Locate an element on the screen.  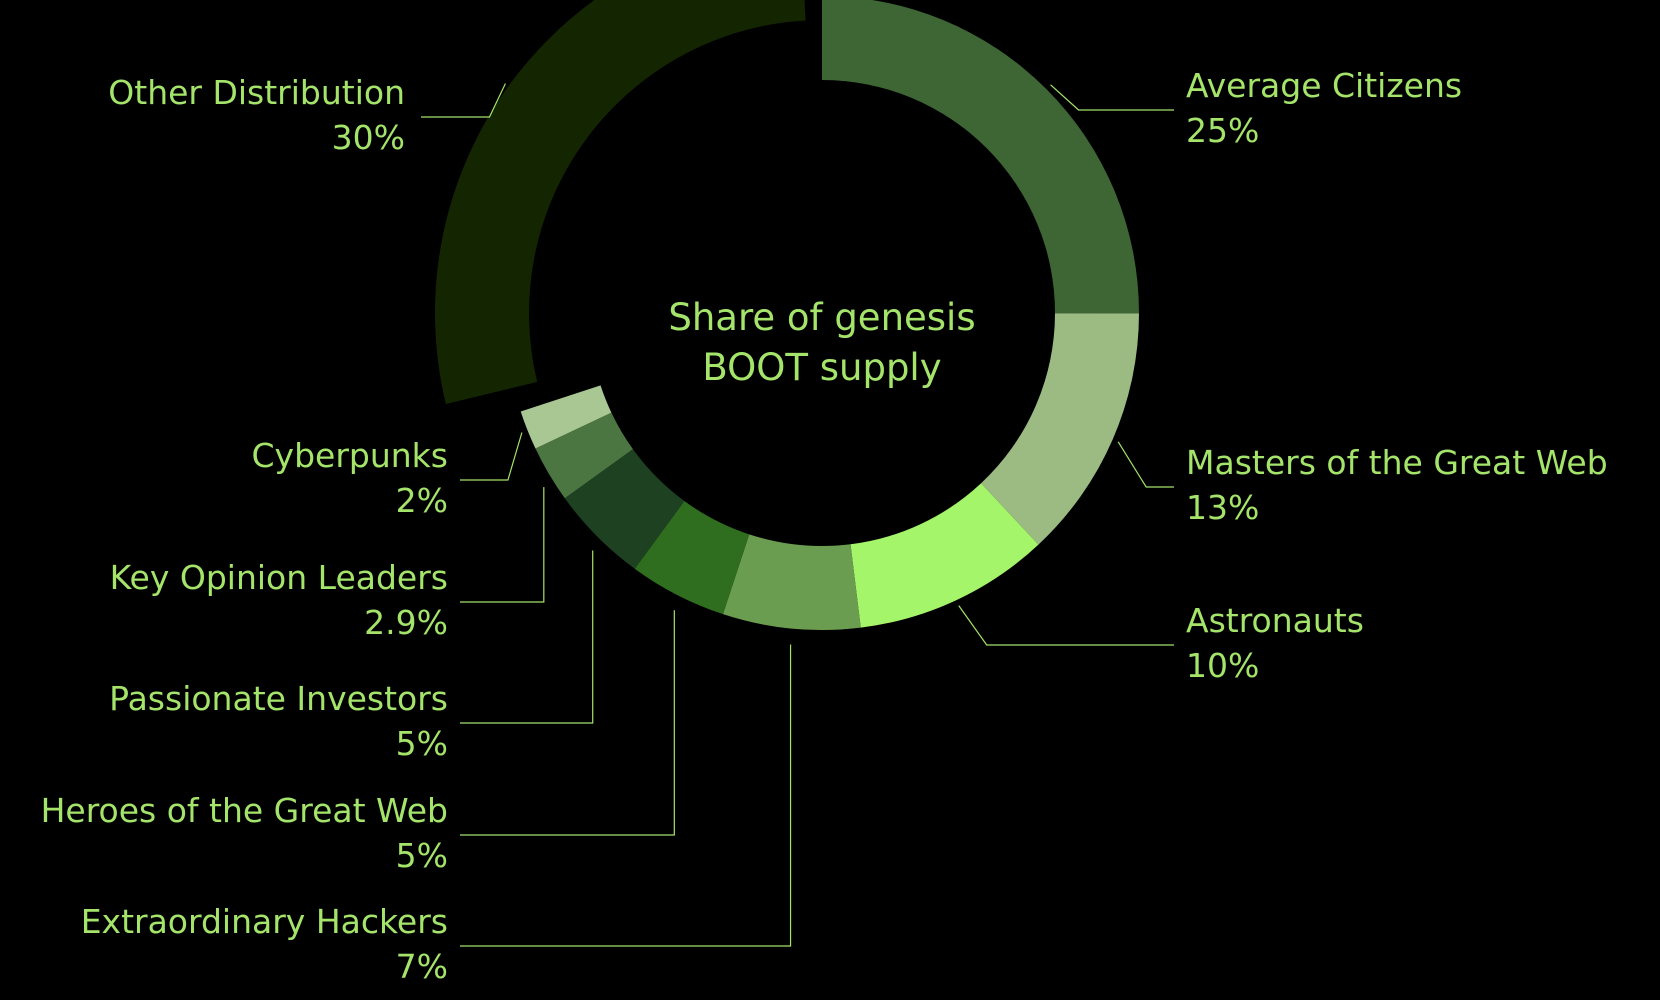
leader-line-heroes-of-the-great-web is located at coordinates (567, 723).